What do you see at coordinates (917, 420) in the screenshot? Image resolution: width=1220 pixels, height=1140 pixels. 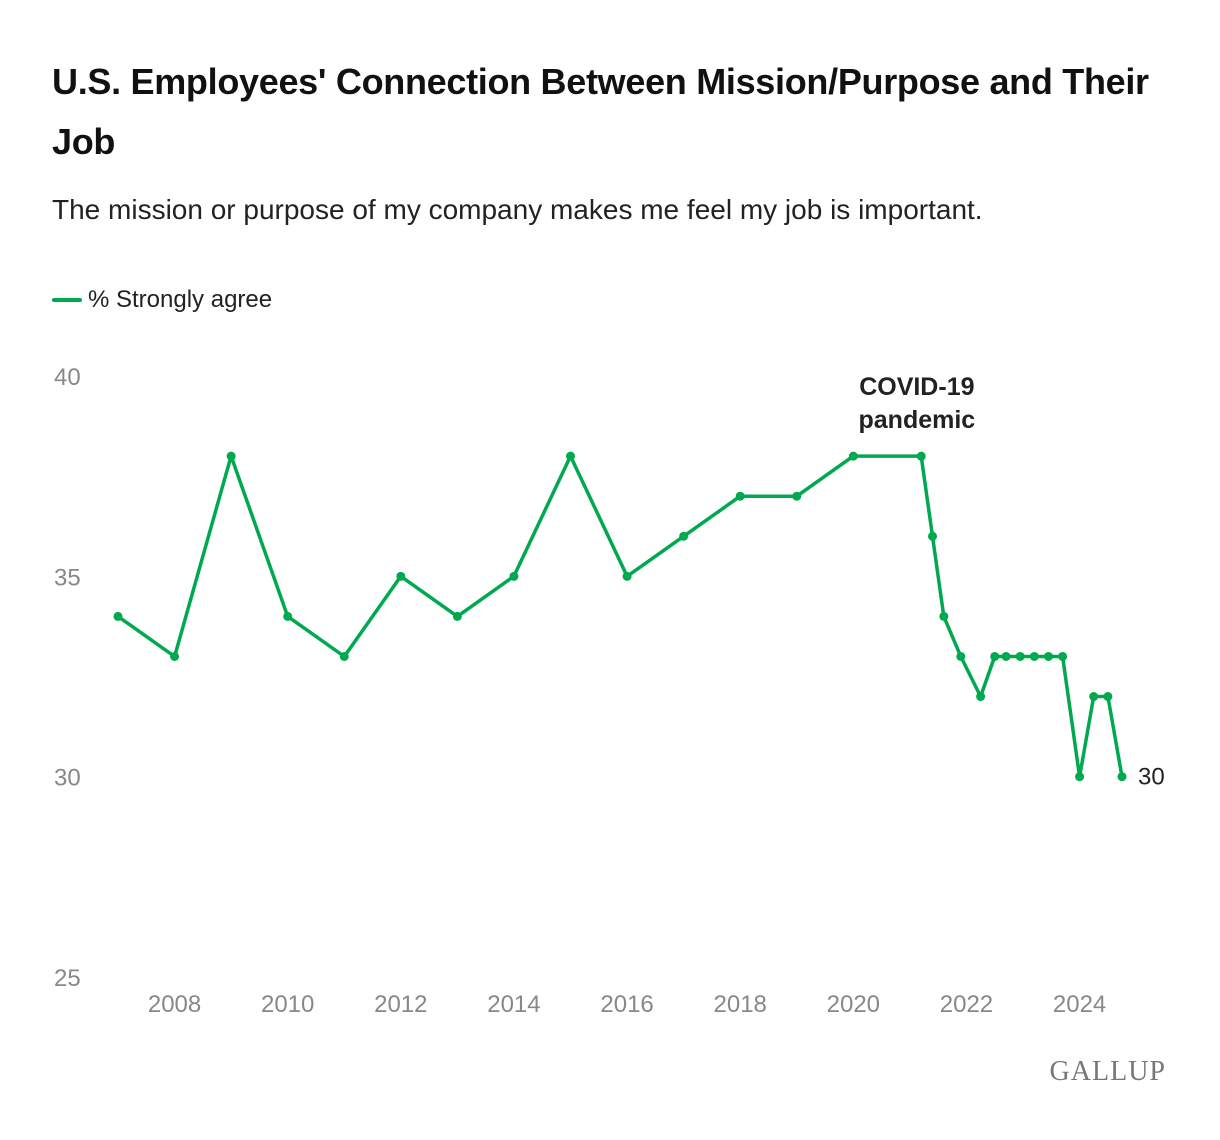 I see `annotation-line-2: pandemic` at bounding box center [917, 420].